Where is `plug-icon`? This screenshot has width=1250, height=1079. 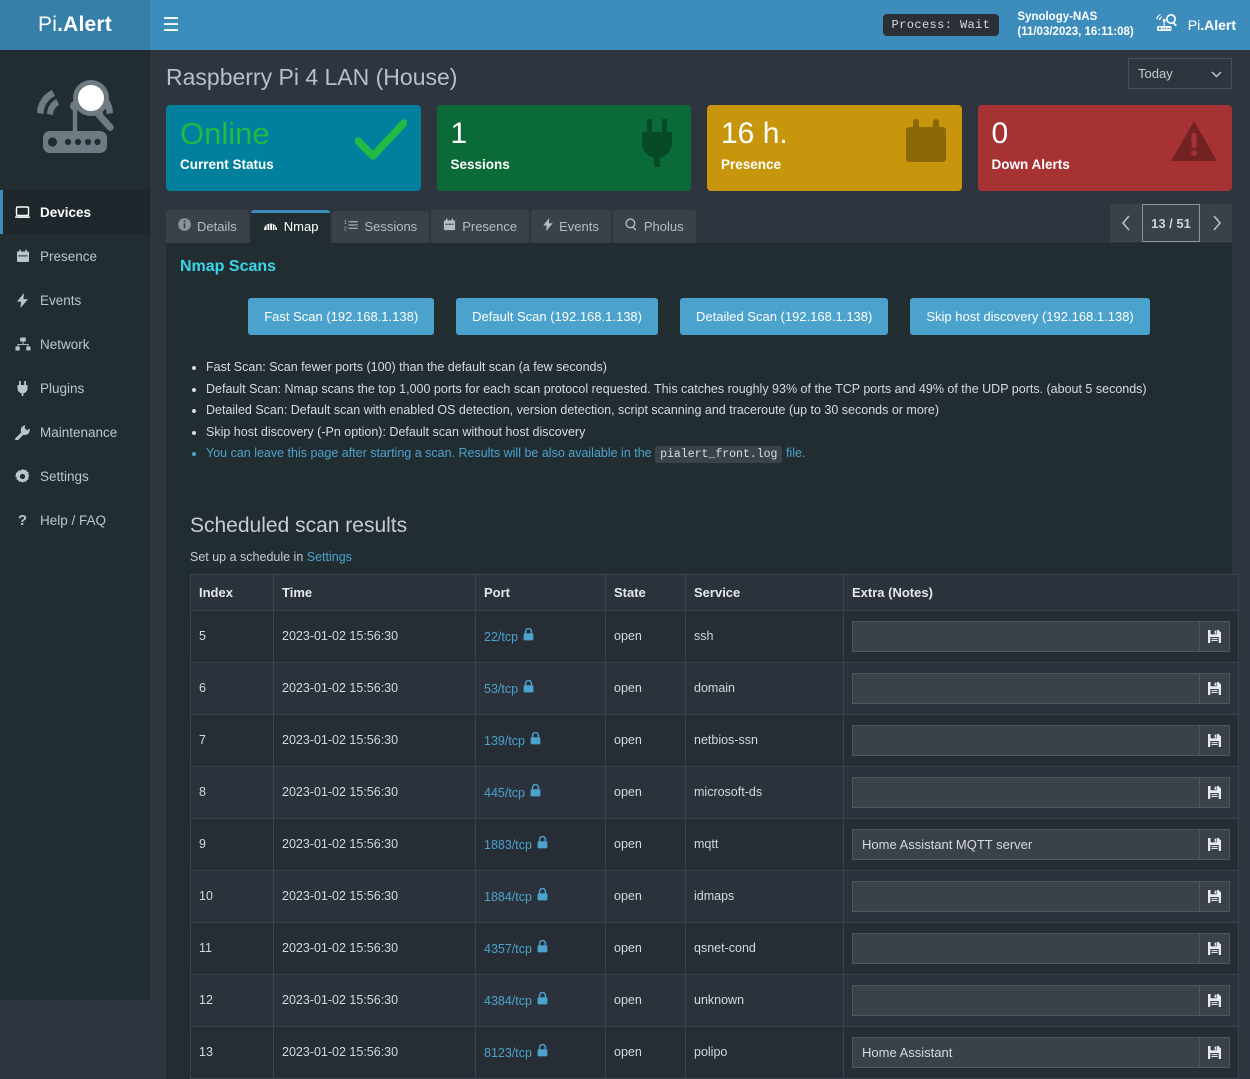
plug-icon is located at coordinates (657, 145).